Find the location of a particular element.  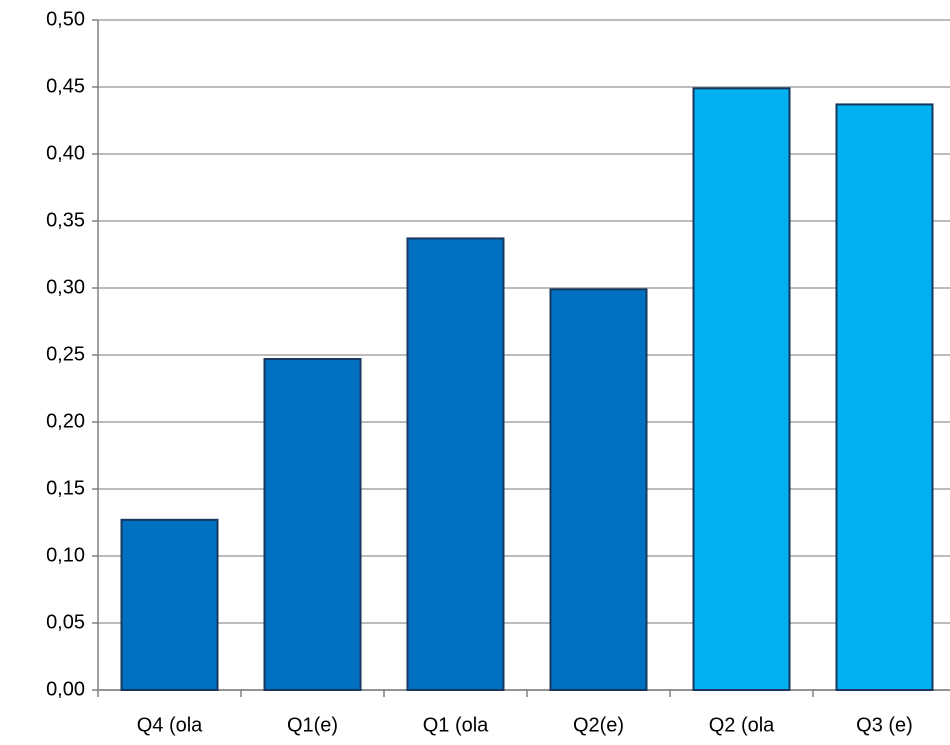

y-tick-label: 0,25 is located at coordinates (65, 354).